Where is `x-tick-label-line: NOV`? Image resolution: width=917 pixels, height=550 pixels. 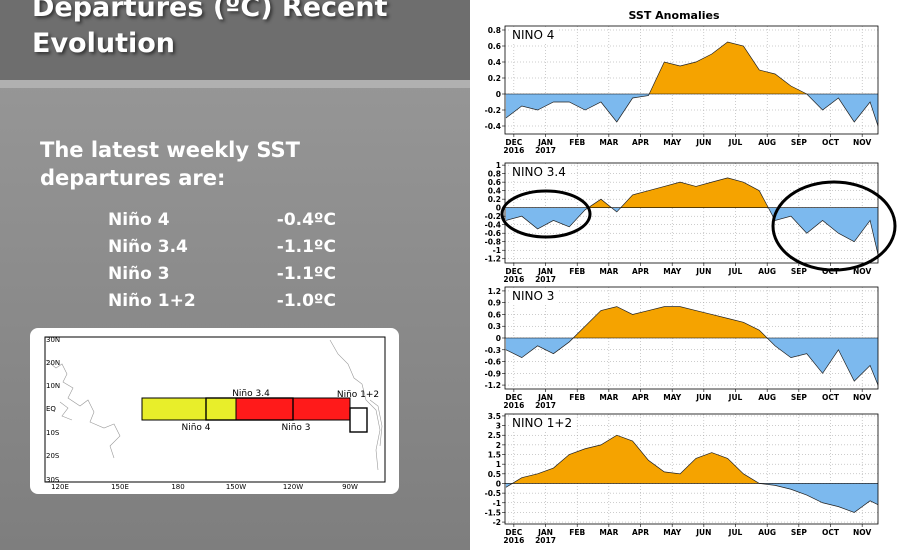
x-tick-label-line: NOV is located at coordinates (862, 271).